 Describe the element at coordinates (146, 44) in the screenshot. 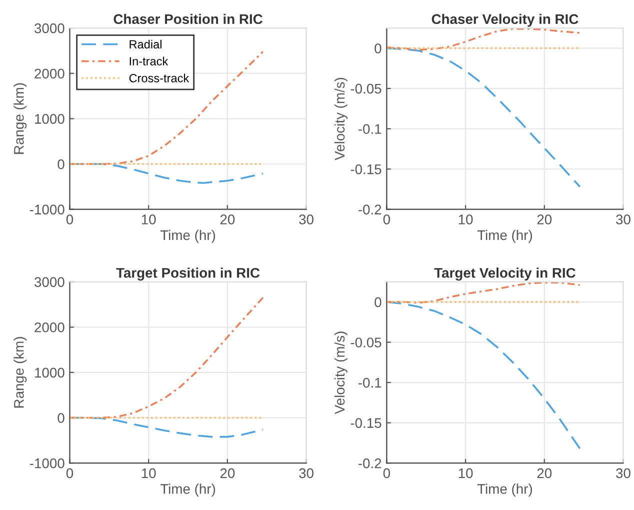

I see `legend-label: Radial` at that location.